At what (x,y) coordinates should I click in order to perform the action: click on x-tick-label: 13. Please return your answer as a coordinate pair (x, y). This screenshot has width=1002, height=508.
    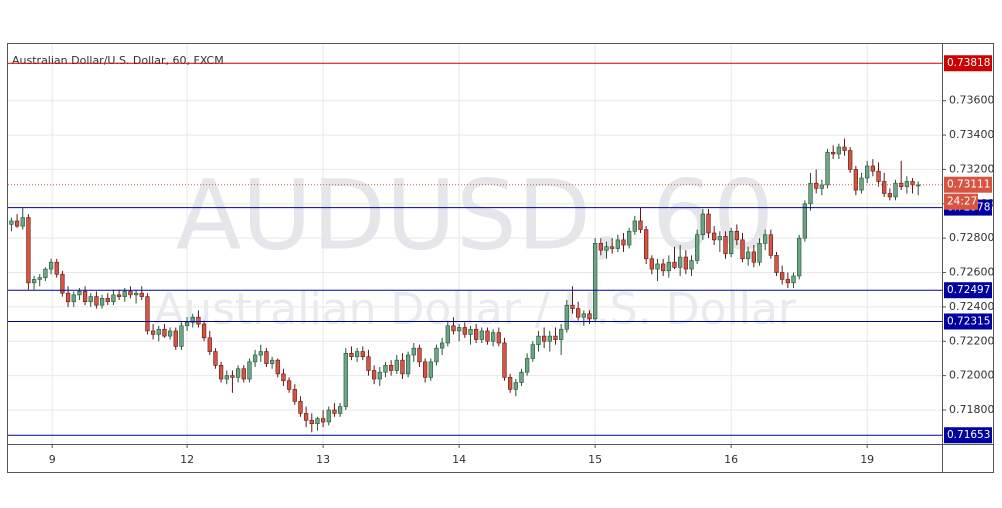
    Looking at the image, I should click on (323, 459).